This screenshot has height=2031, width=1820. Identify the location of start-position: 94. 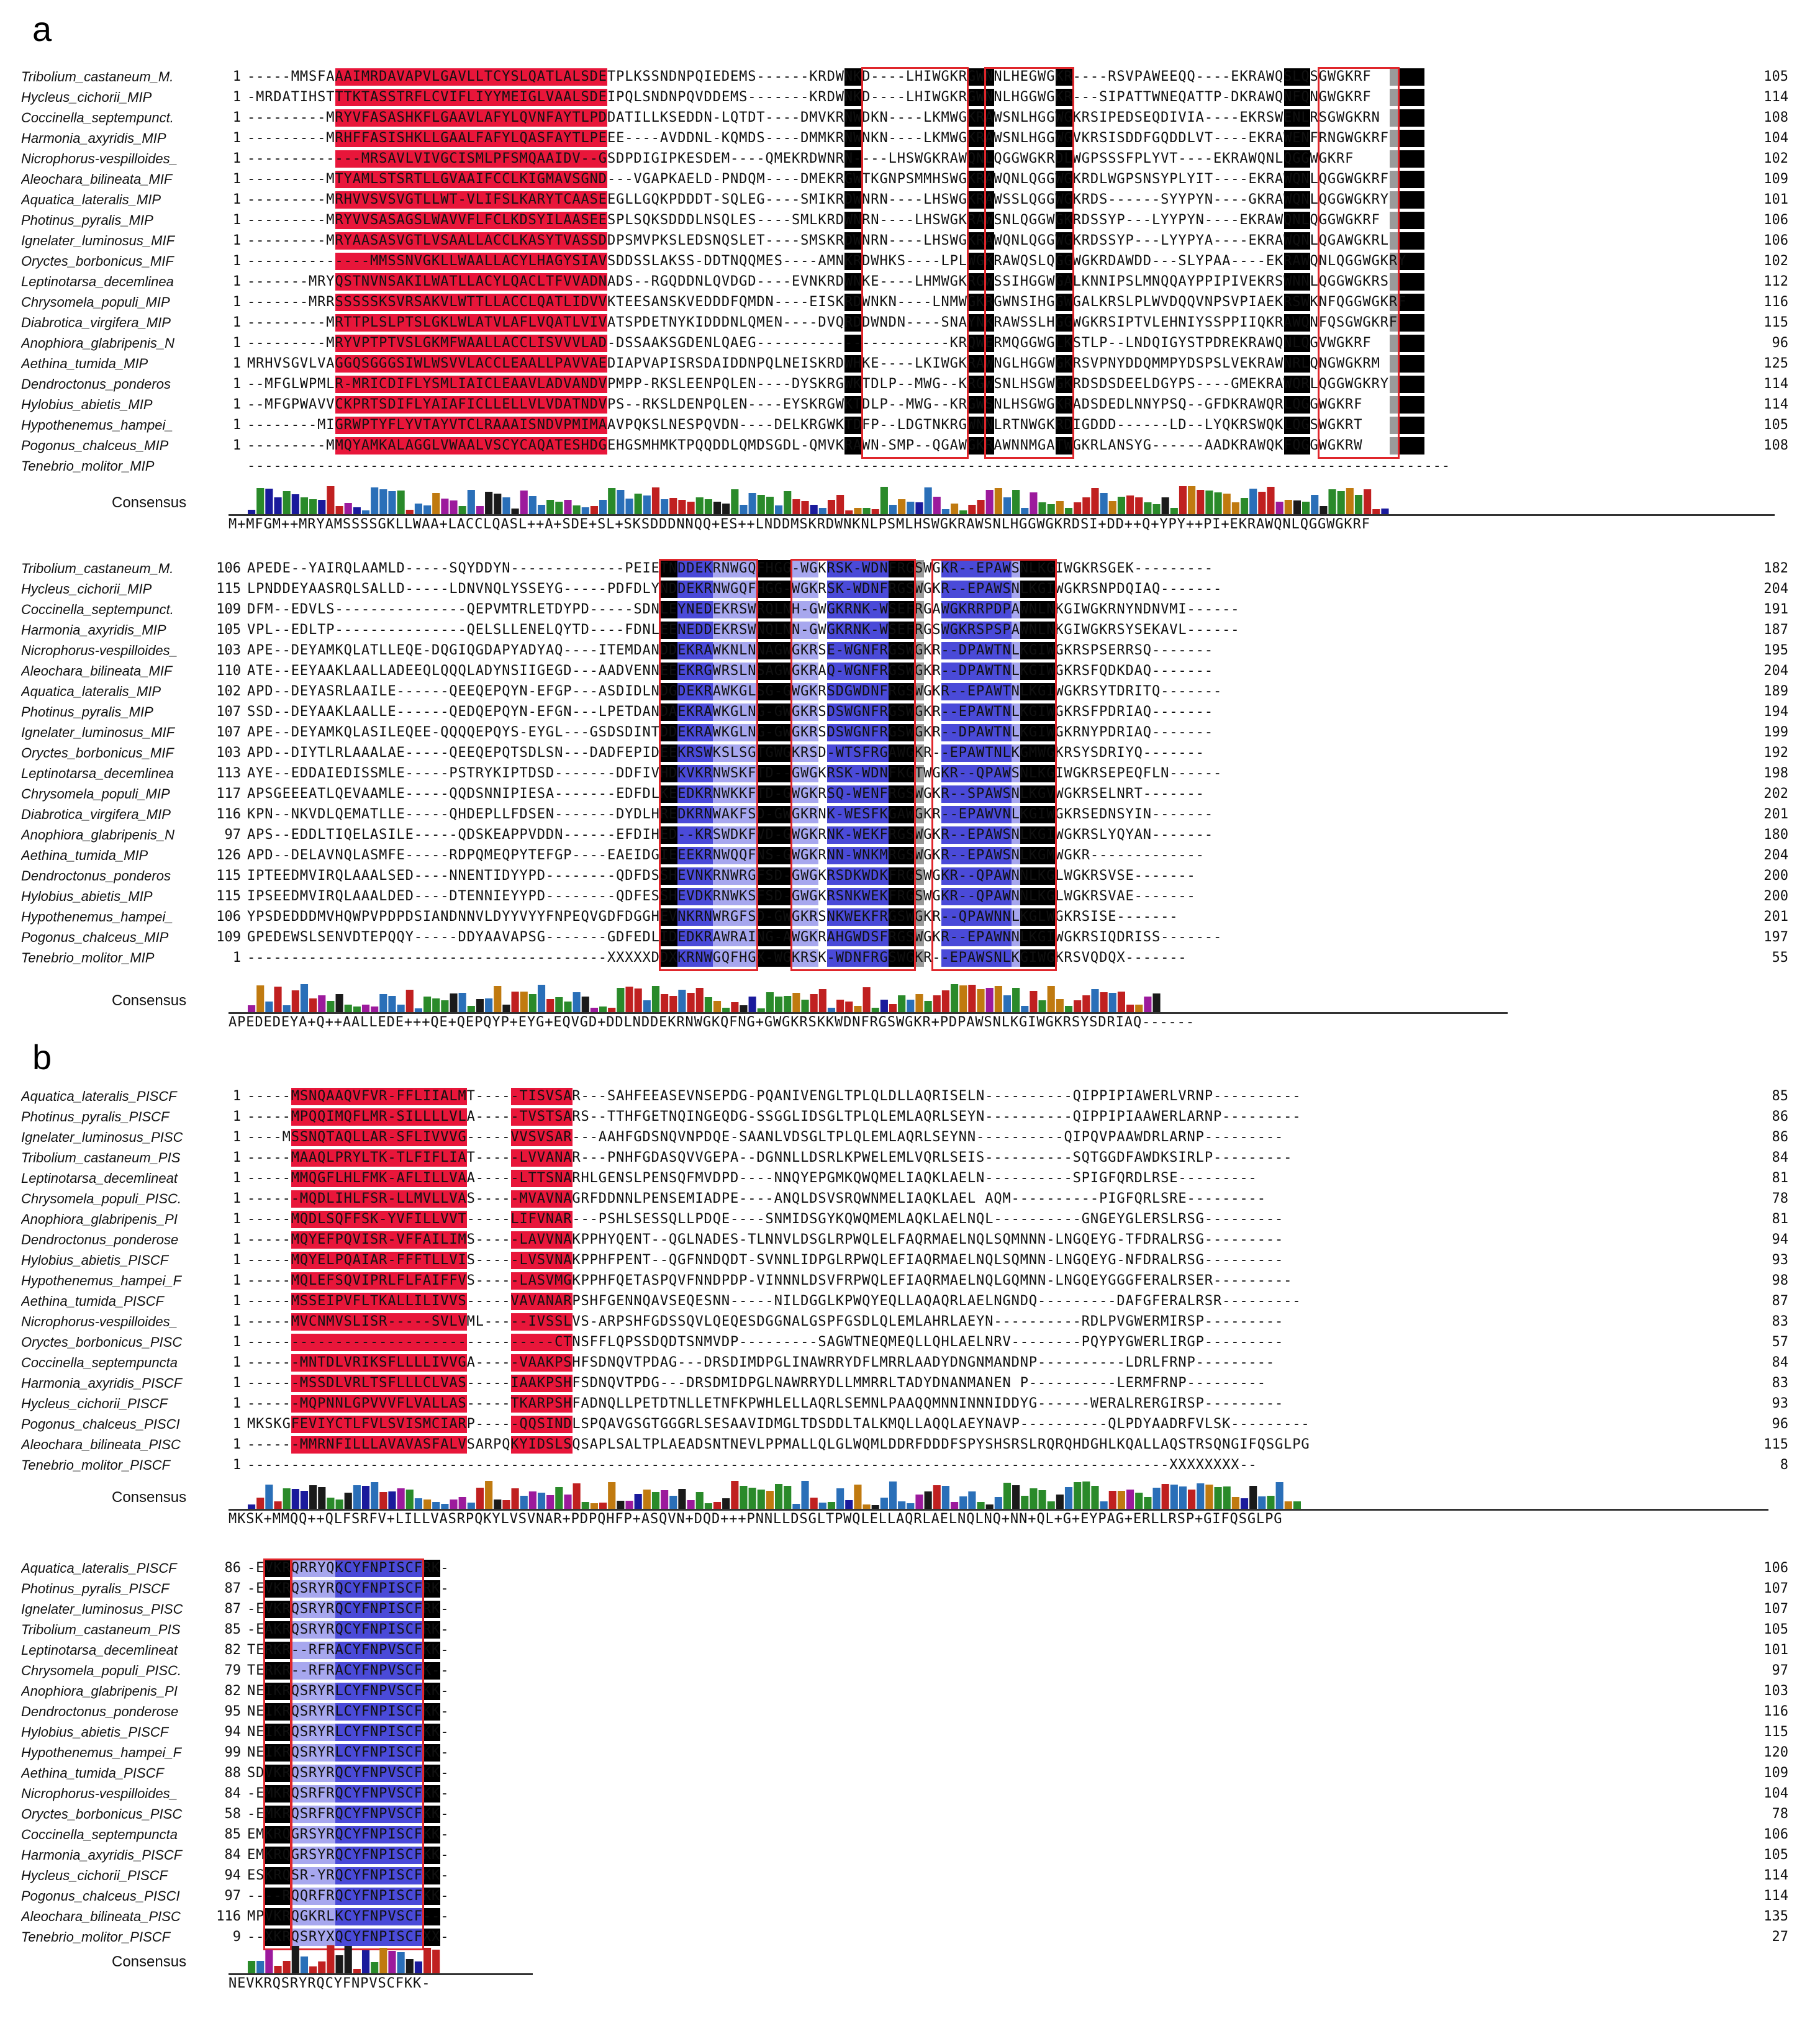
(233, 1732).